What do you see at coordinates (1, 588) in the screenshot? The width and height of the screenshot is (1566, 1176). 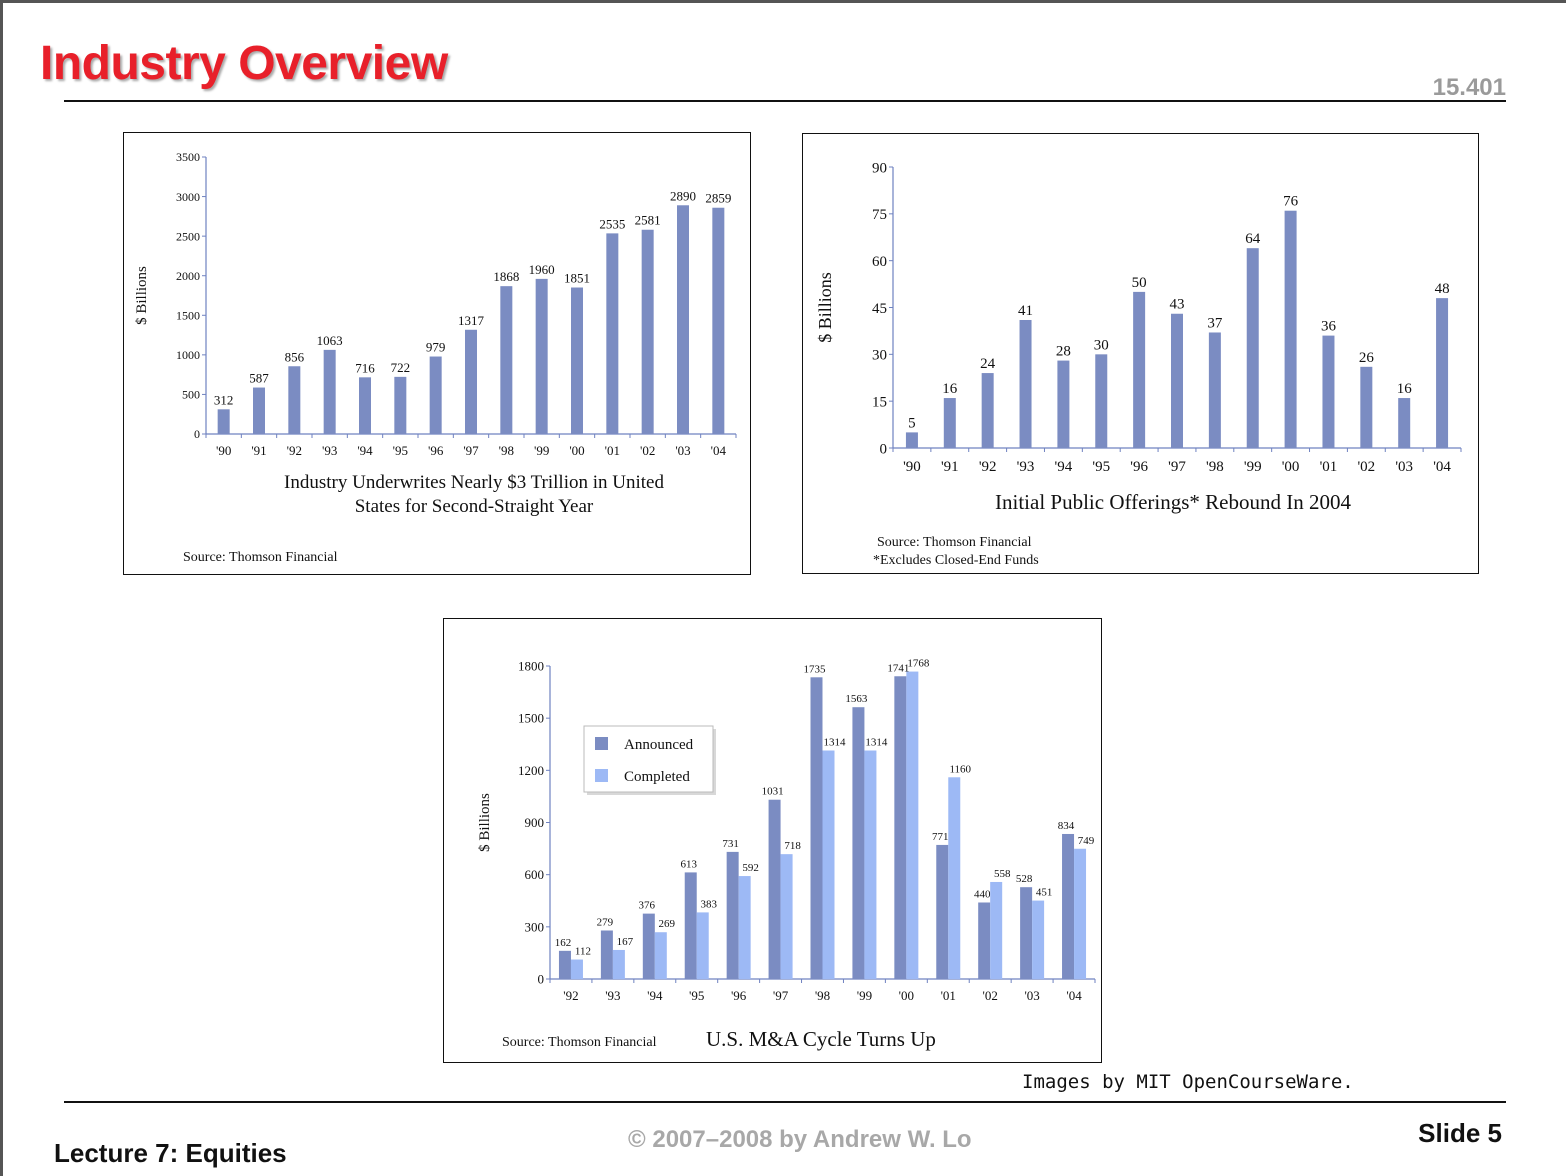 I see `frame-left-border` at bounding box center [1, 588].